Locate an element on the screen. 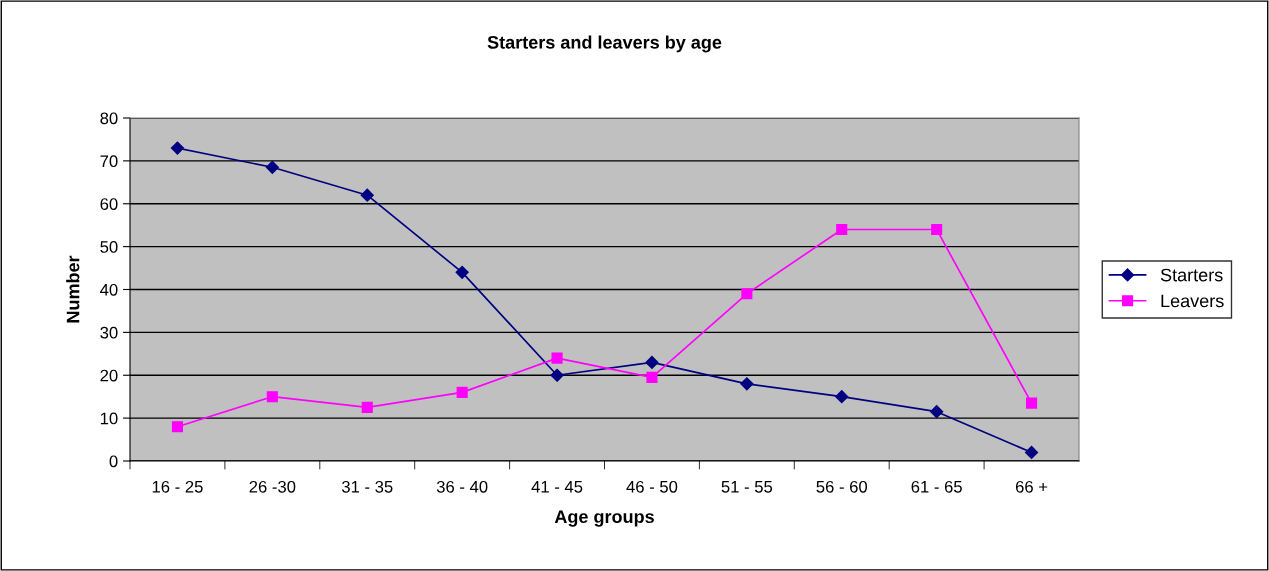  x-tick-label: 61 - 65 is located at coordinates (936, 486).